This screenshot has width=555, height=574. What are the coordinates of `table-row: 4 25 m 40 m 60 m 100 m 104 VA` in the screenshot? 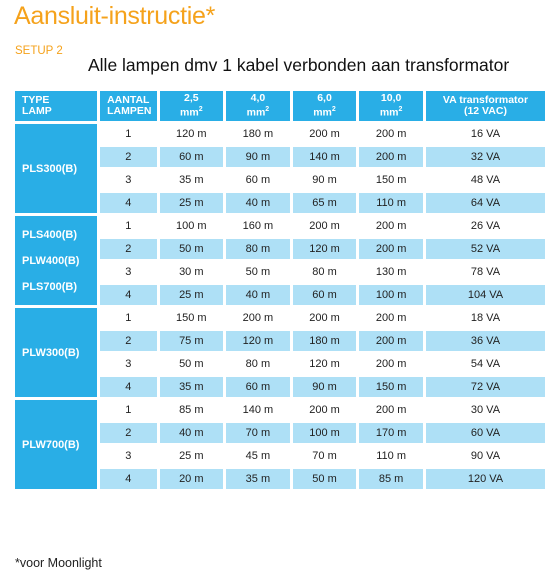 It's located at (280, 295).